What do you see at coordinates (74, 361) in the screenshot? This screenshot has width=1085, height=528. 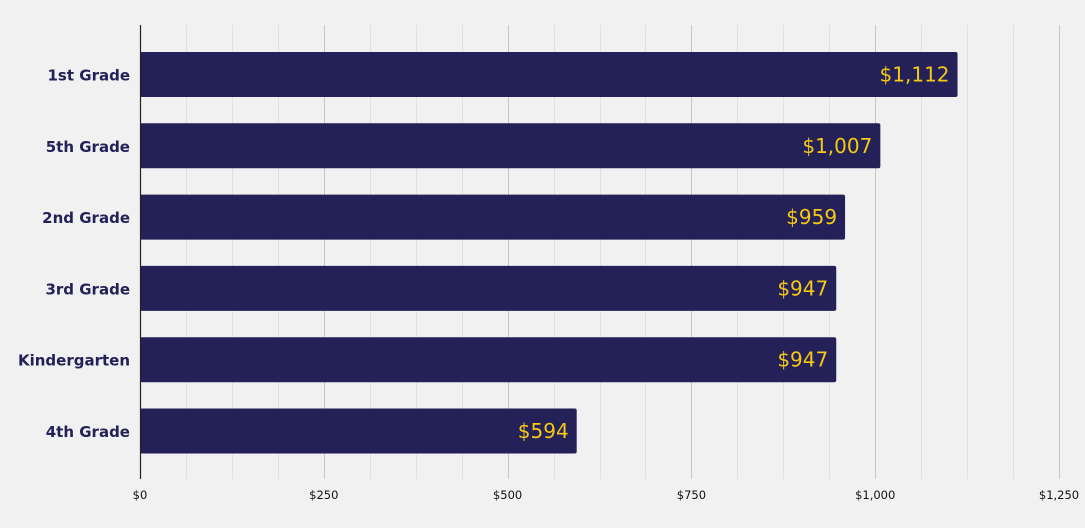 I see `category-label: Kindergarten` at bounding box center [74, 361].